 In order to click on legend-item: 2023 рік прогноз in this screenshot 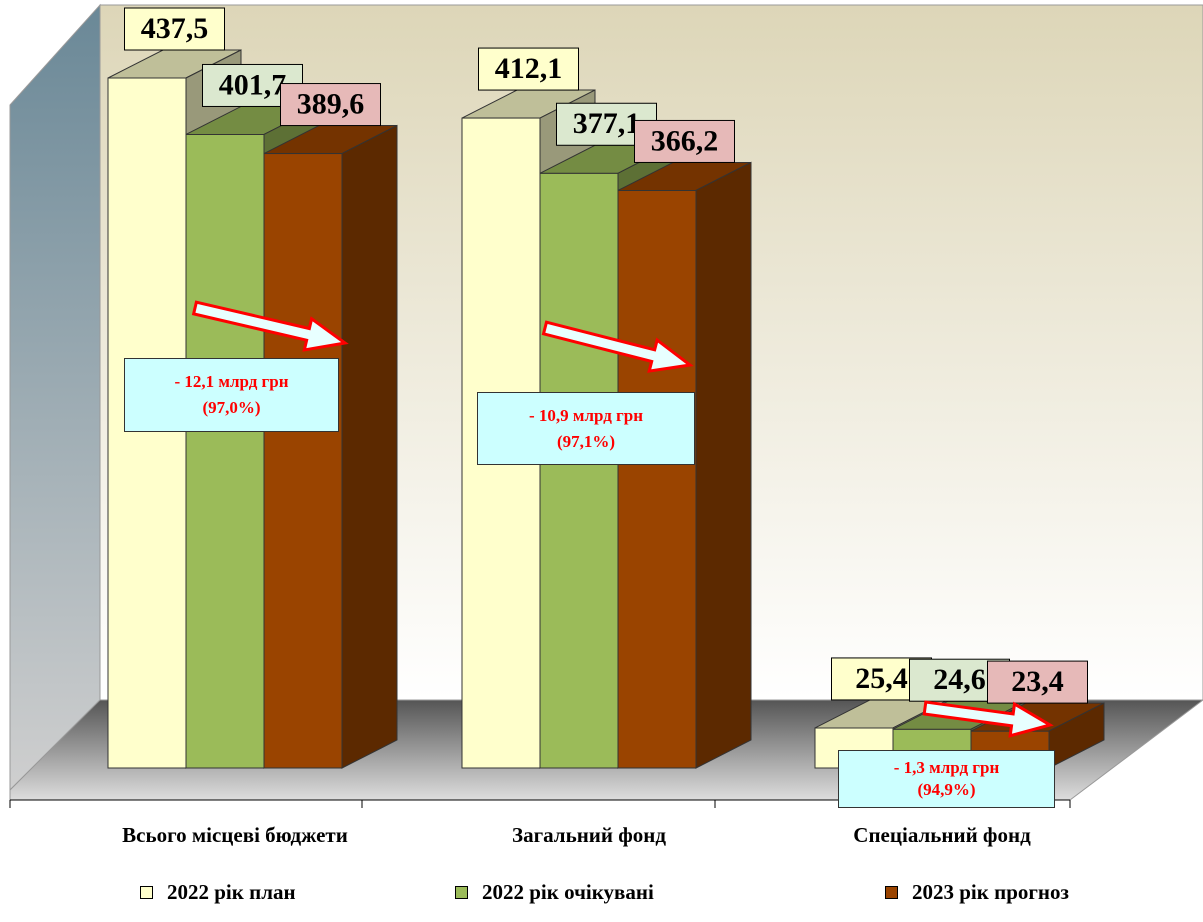, I will do `click(977, 892)`.